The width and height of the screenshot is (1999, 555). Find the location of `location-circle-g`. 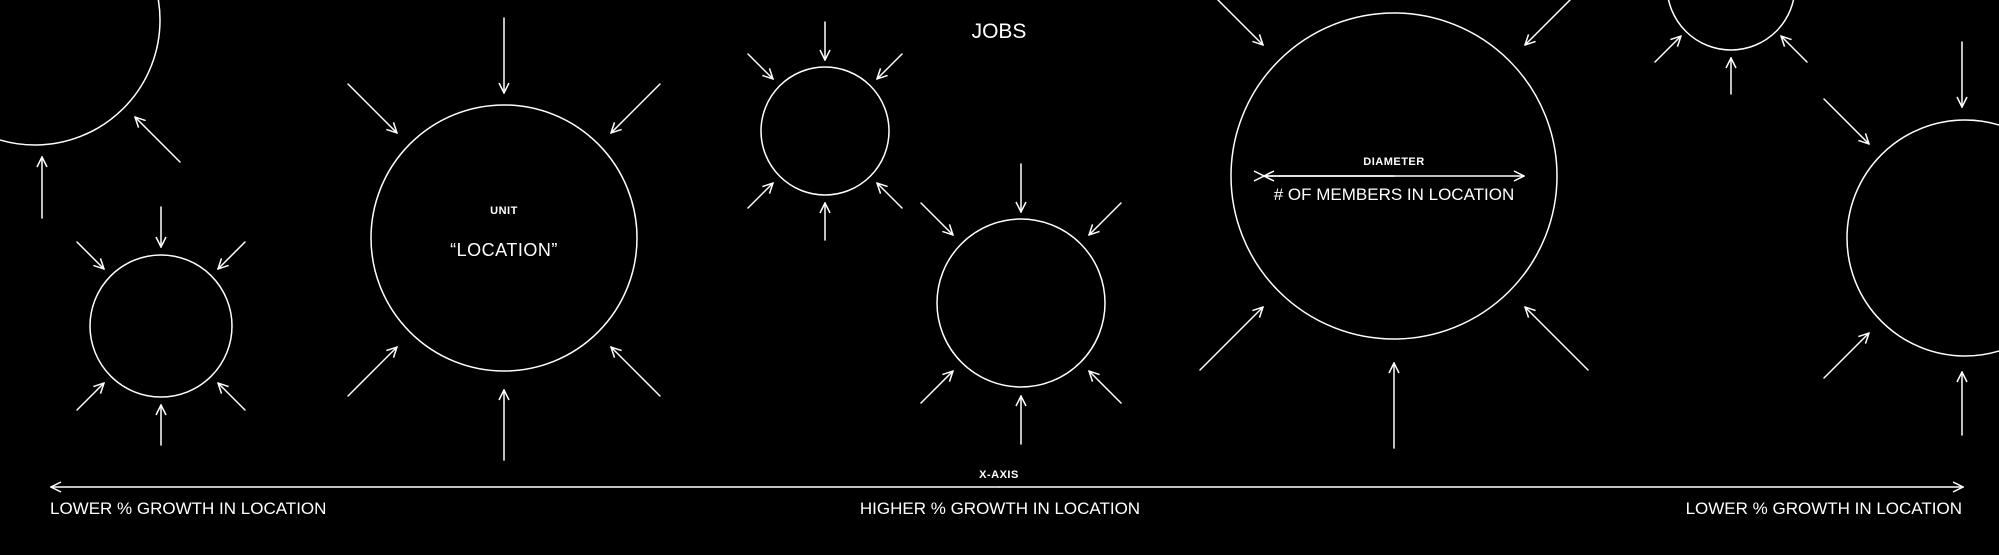

location-circle-g is located at coordinates (1731, 47).